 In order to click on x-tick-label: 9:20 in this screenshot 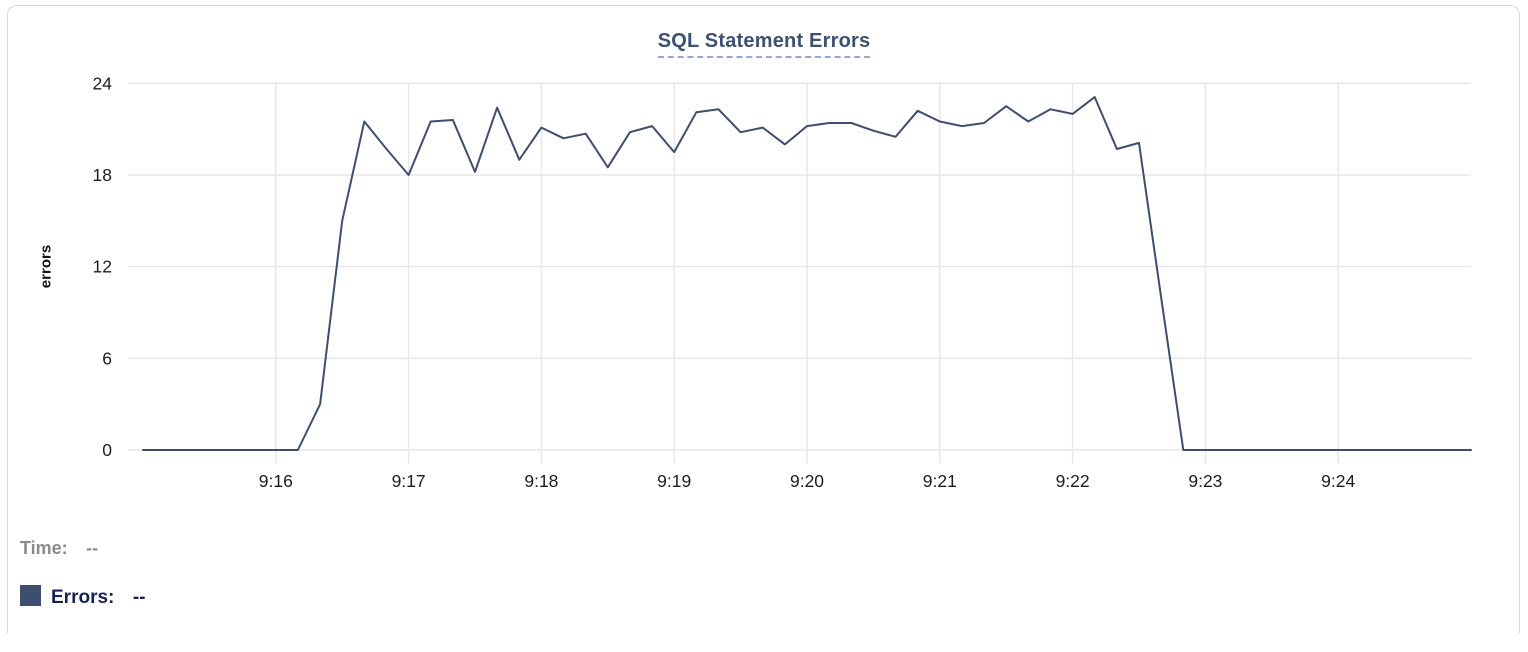, I will do `click(807, 481)`.